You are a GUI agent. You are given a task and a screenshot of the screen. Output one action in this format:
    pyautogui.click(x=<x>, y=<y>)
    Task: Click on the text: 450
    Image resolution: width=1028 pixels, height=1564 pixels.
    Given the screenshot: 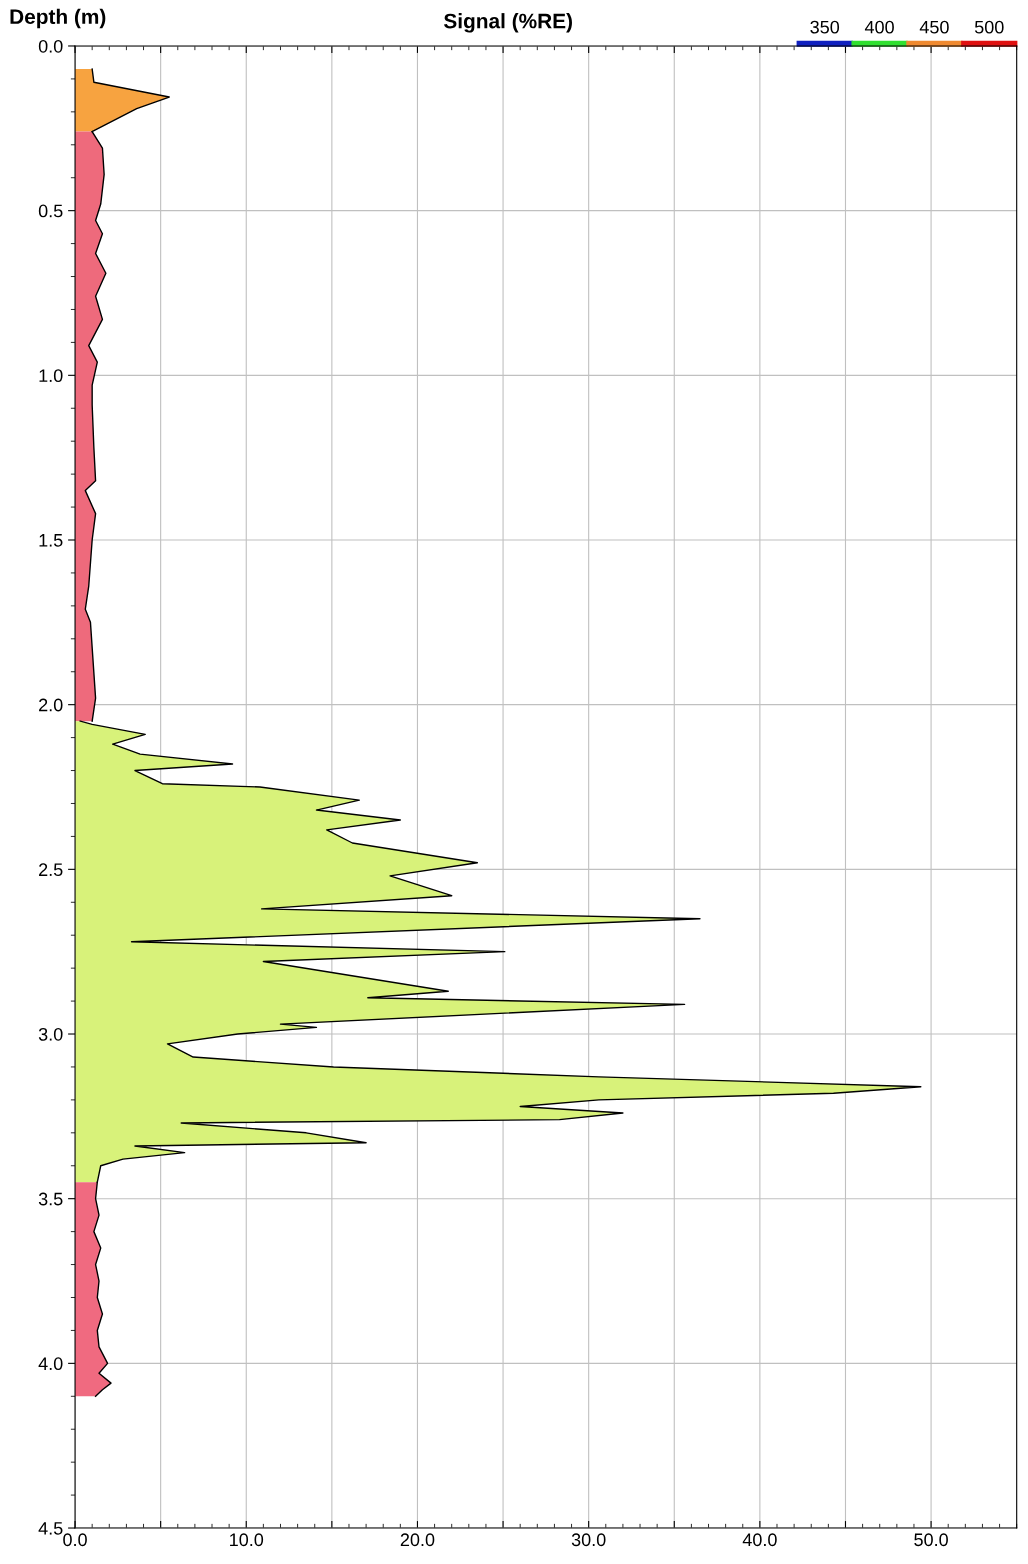 What is the action you would take?
    pyautogui.click(x=934, y=27)
    